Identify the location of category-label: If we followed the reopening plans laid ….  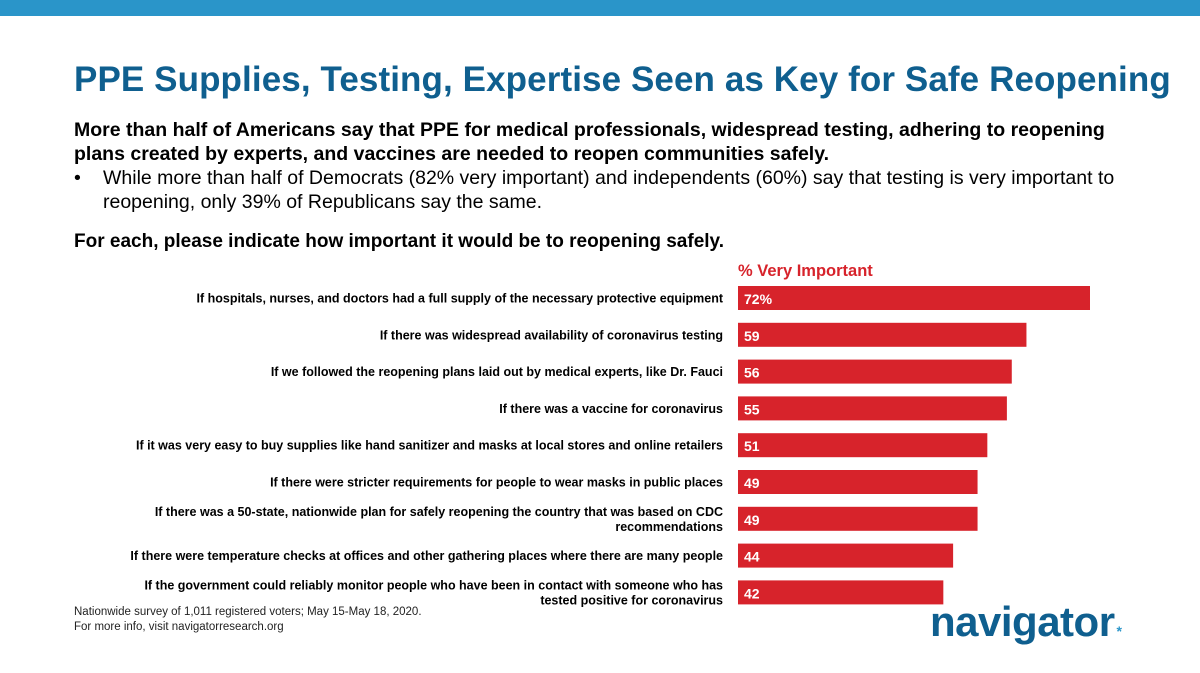
(497, 372).